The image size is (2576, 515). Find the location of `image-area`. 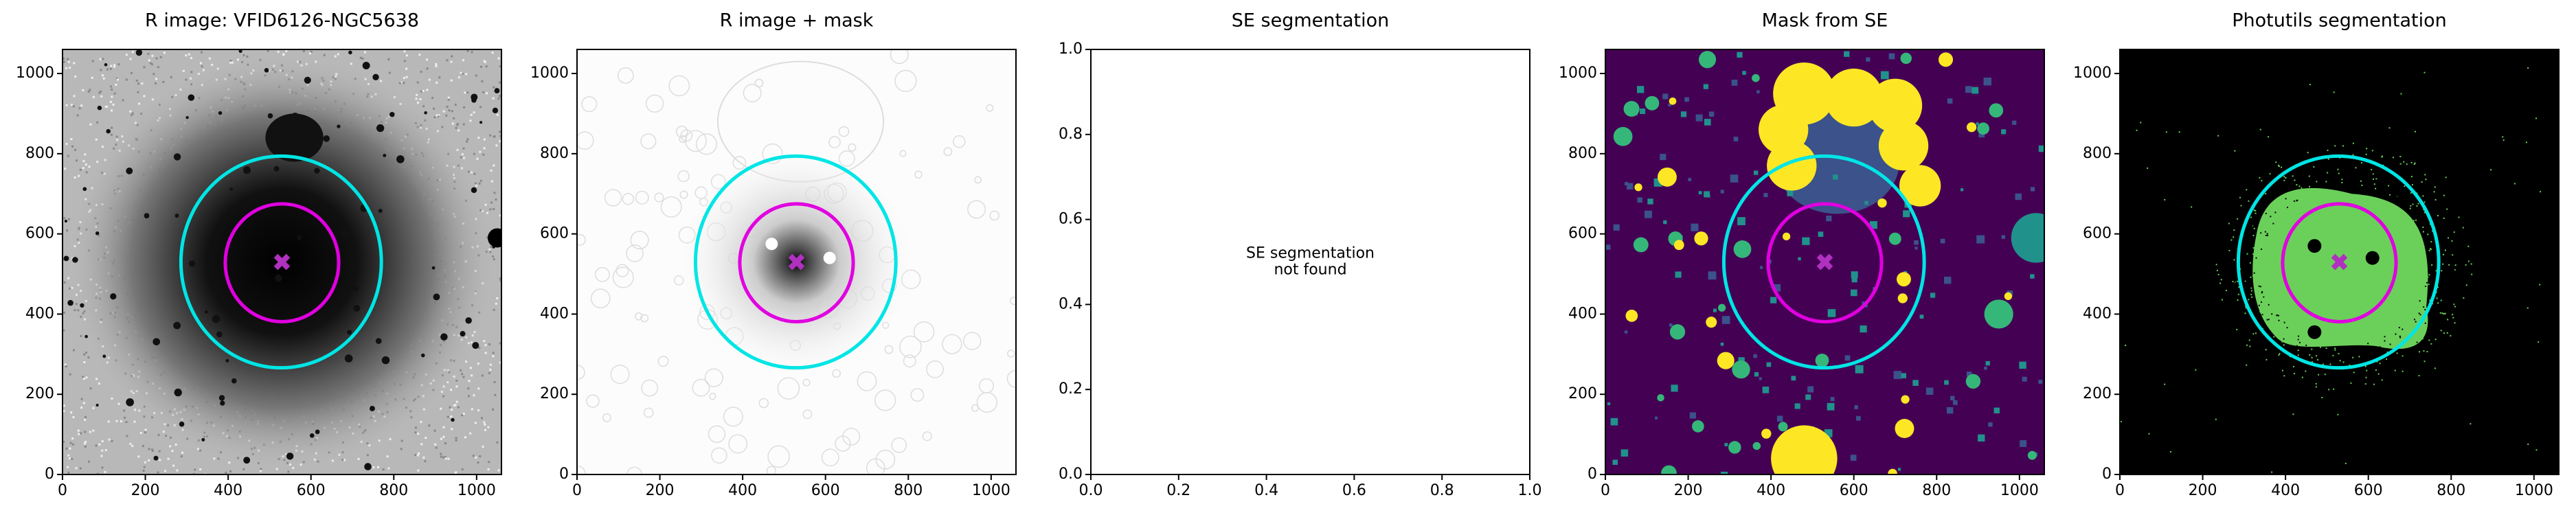

image-area is located at coordinates (1824, 261).